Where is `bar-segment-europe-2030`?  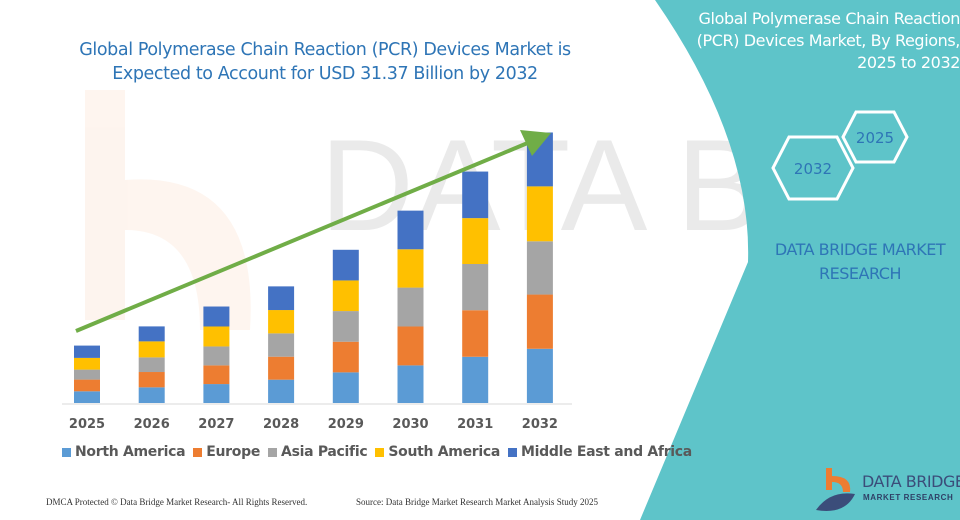 bar-segment-europe-2030 is located at coordinates (410, 346).